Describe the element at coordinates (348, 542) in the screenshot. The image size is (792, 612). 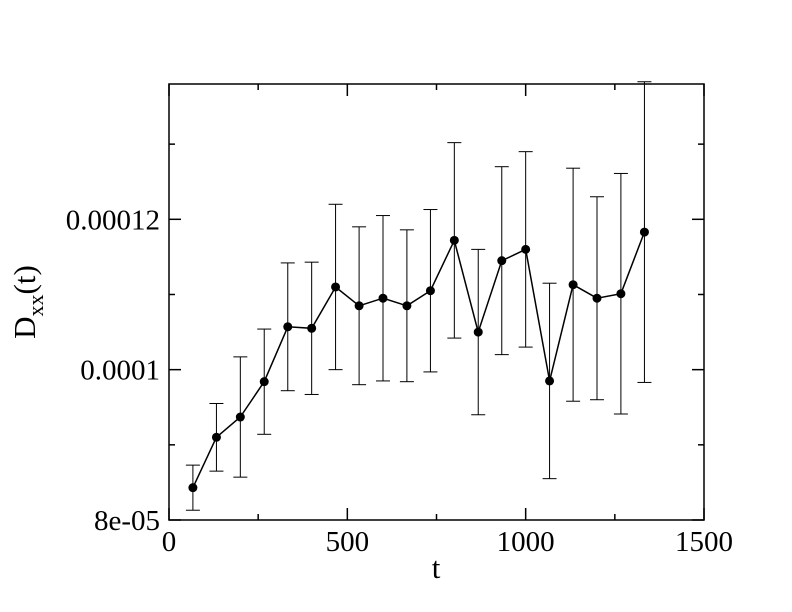
I see `x-tick-label: 500` at that location.